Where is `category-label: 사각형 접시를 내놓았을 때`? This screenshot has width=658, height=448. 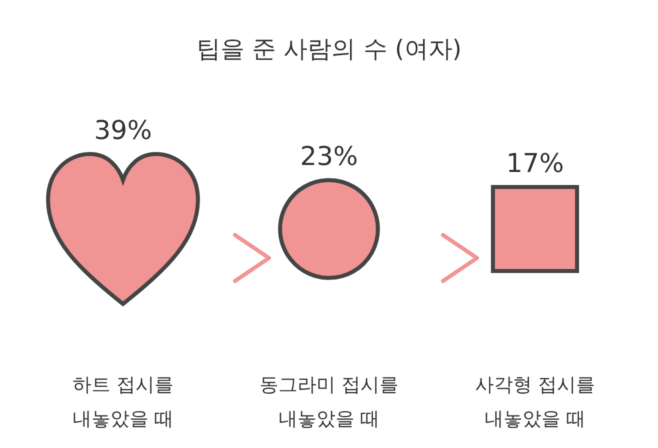
category-label: 사각형 접시를 내놓았을 때 is located at coordinates (535, 402).